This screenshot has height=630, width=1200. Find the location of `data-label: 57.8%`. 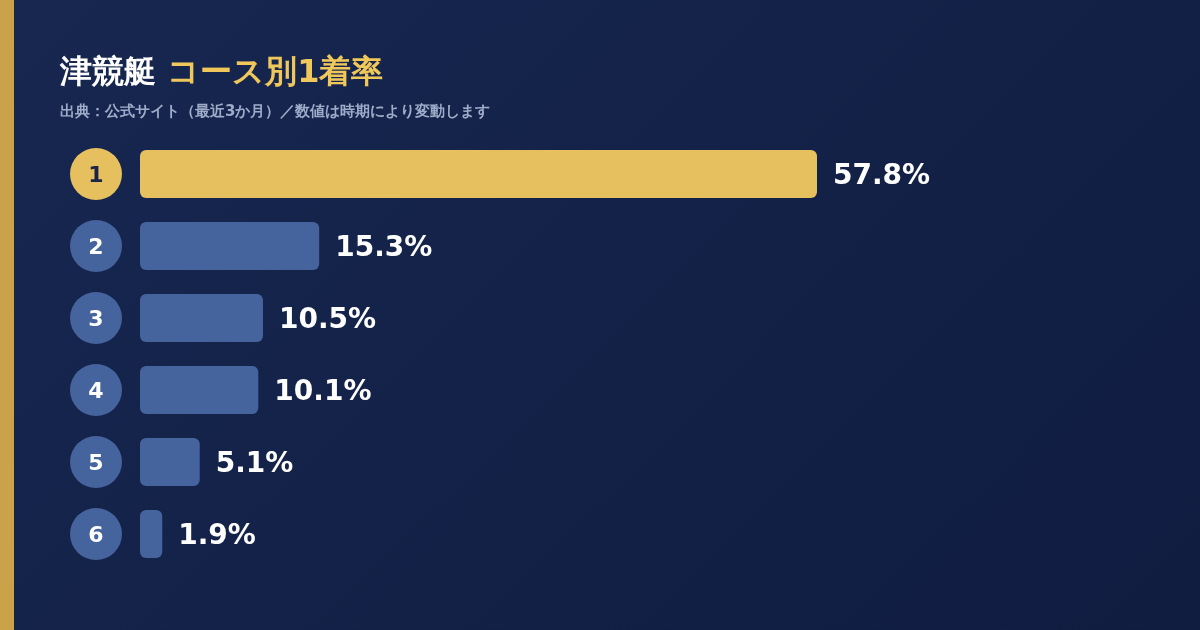

data-label: 57.8% is located at coordinates (882, 174).